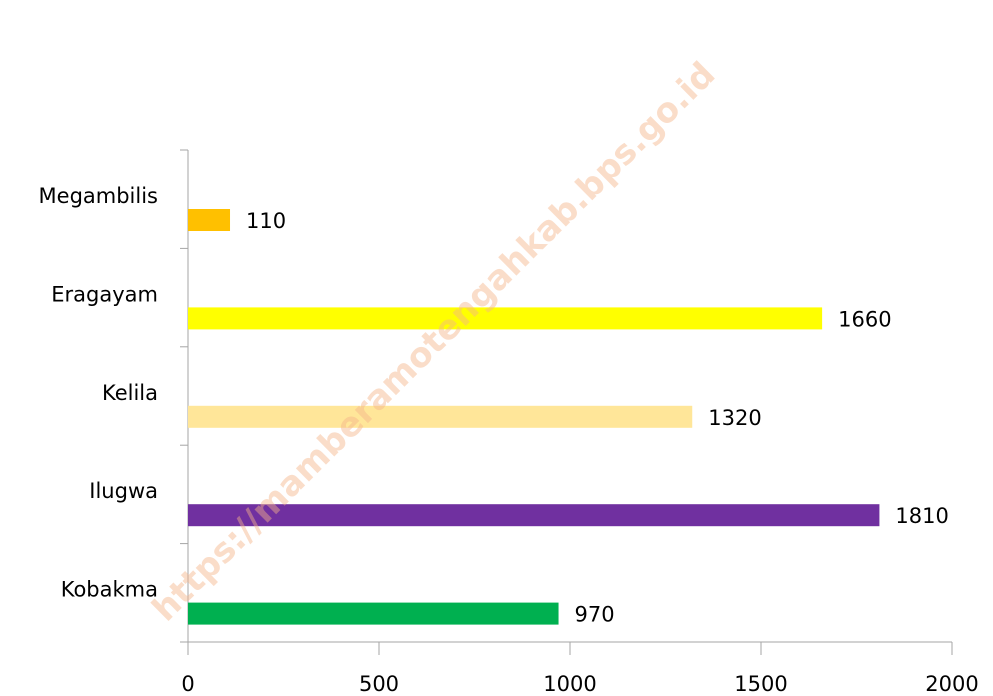 This screenshot has height=696, width=993. Describe the element at coordinates (379, 684) in the screenshot. I see `x-tick-label: 500` at that location.